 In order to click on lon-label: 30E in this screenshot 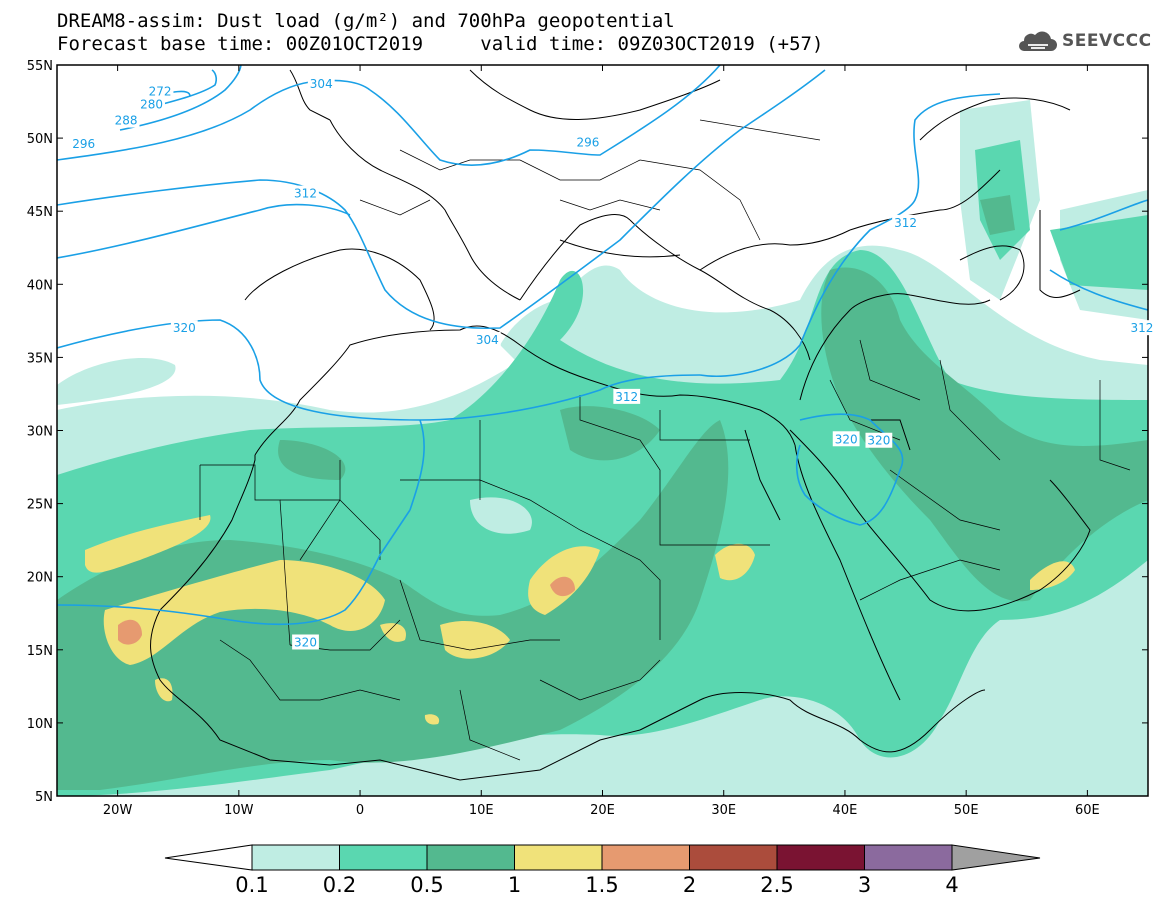, I will do `click(723, 810)`.